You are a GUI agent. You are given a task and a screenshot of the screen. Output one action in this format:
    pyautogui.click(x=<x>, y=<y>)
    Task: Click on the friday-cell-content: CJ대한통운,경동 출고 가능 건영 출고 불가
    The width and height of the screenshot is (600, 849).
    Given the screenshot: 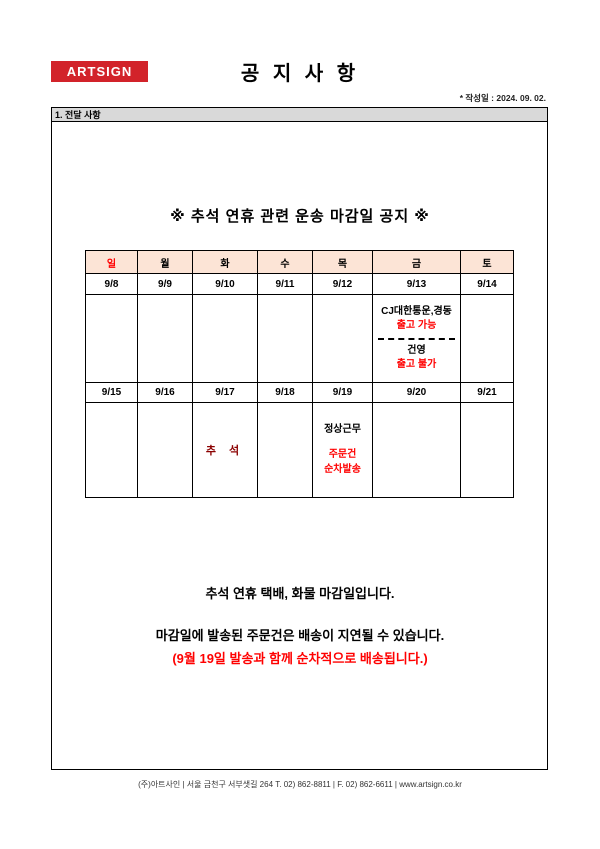 What is the action you would take?
    pyautogui.click(x=417, y=339)
    